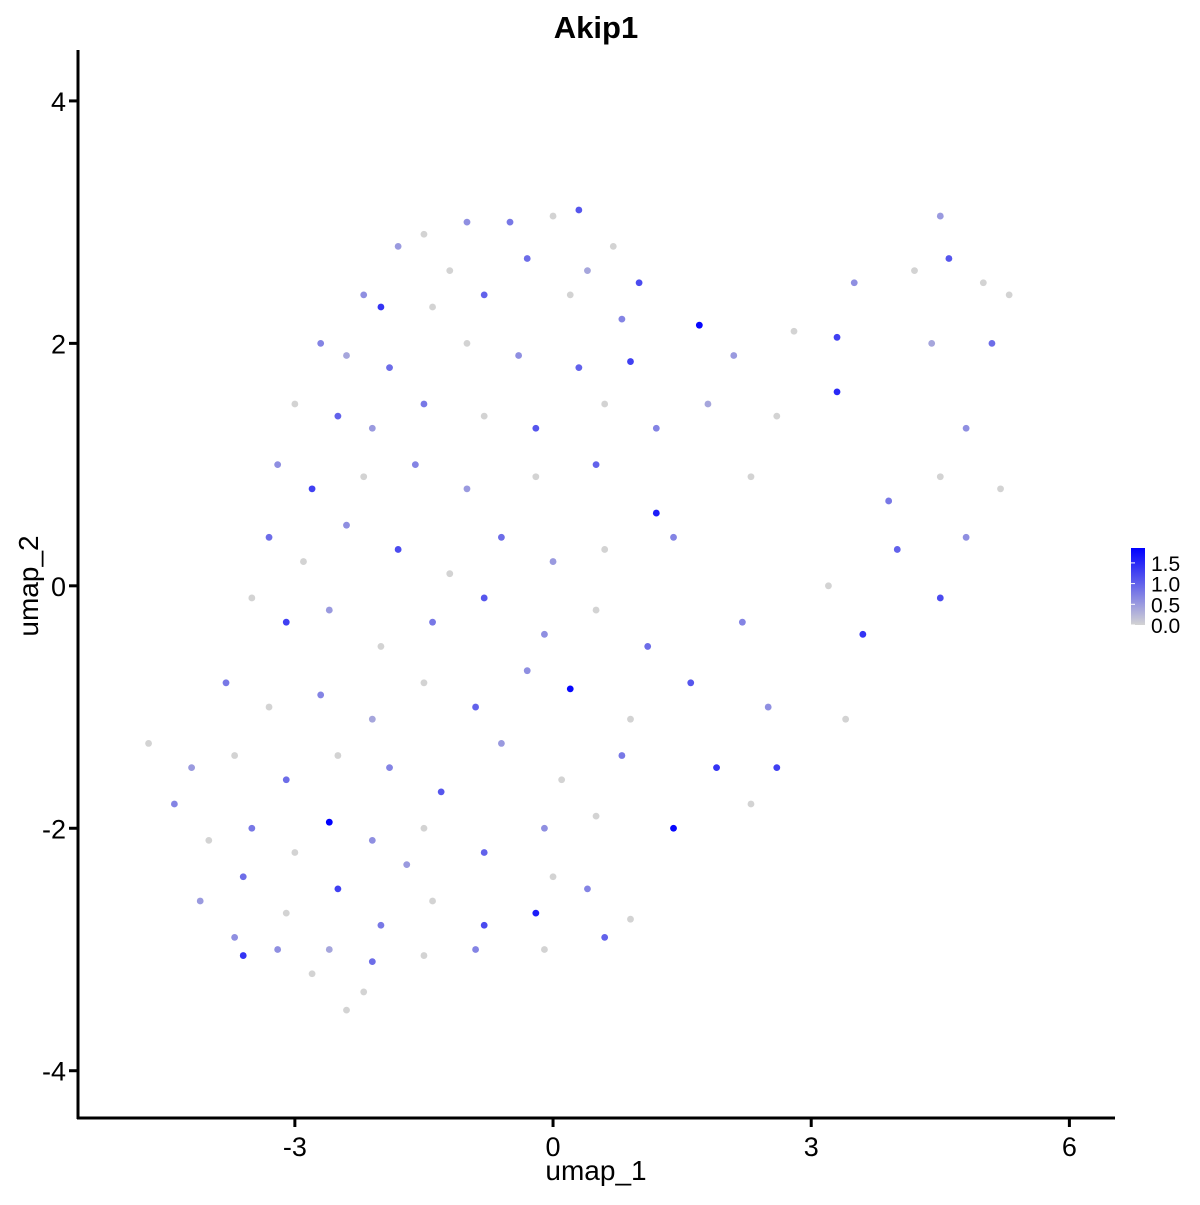 The height and width of the screenshot is (1205, 1200). Describe the element at coordinates (58, 587) in the screenshot. I see `y-tick-label: 0` at that location.